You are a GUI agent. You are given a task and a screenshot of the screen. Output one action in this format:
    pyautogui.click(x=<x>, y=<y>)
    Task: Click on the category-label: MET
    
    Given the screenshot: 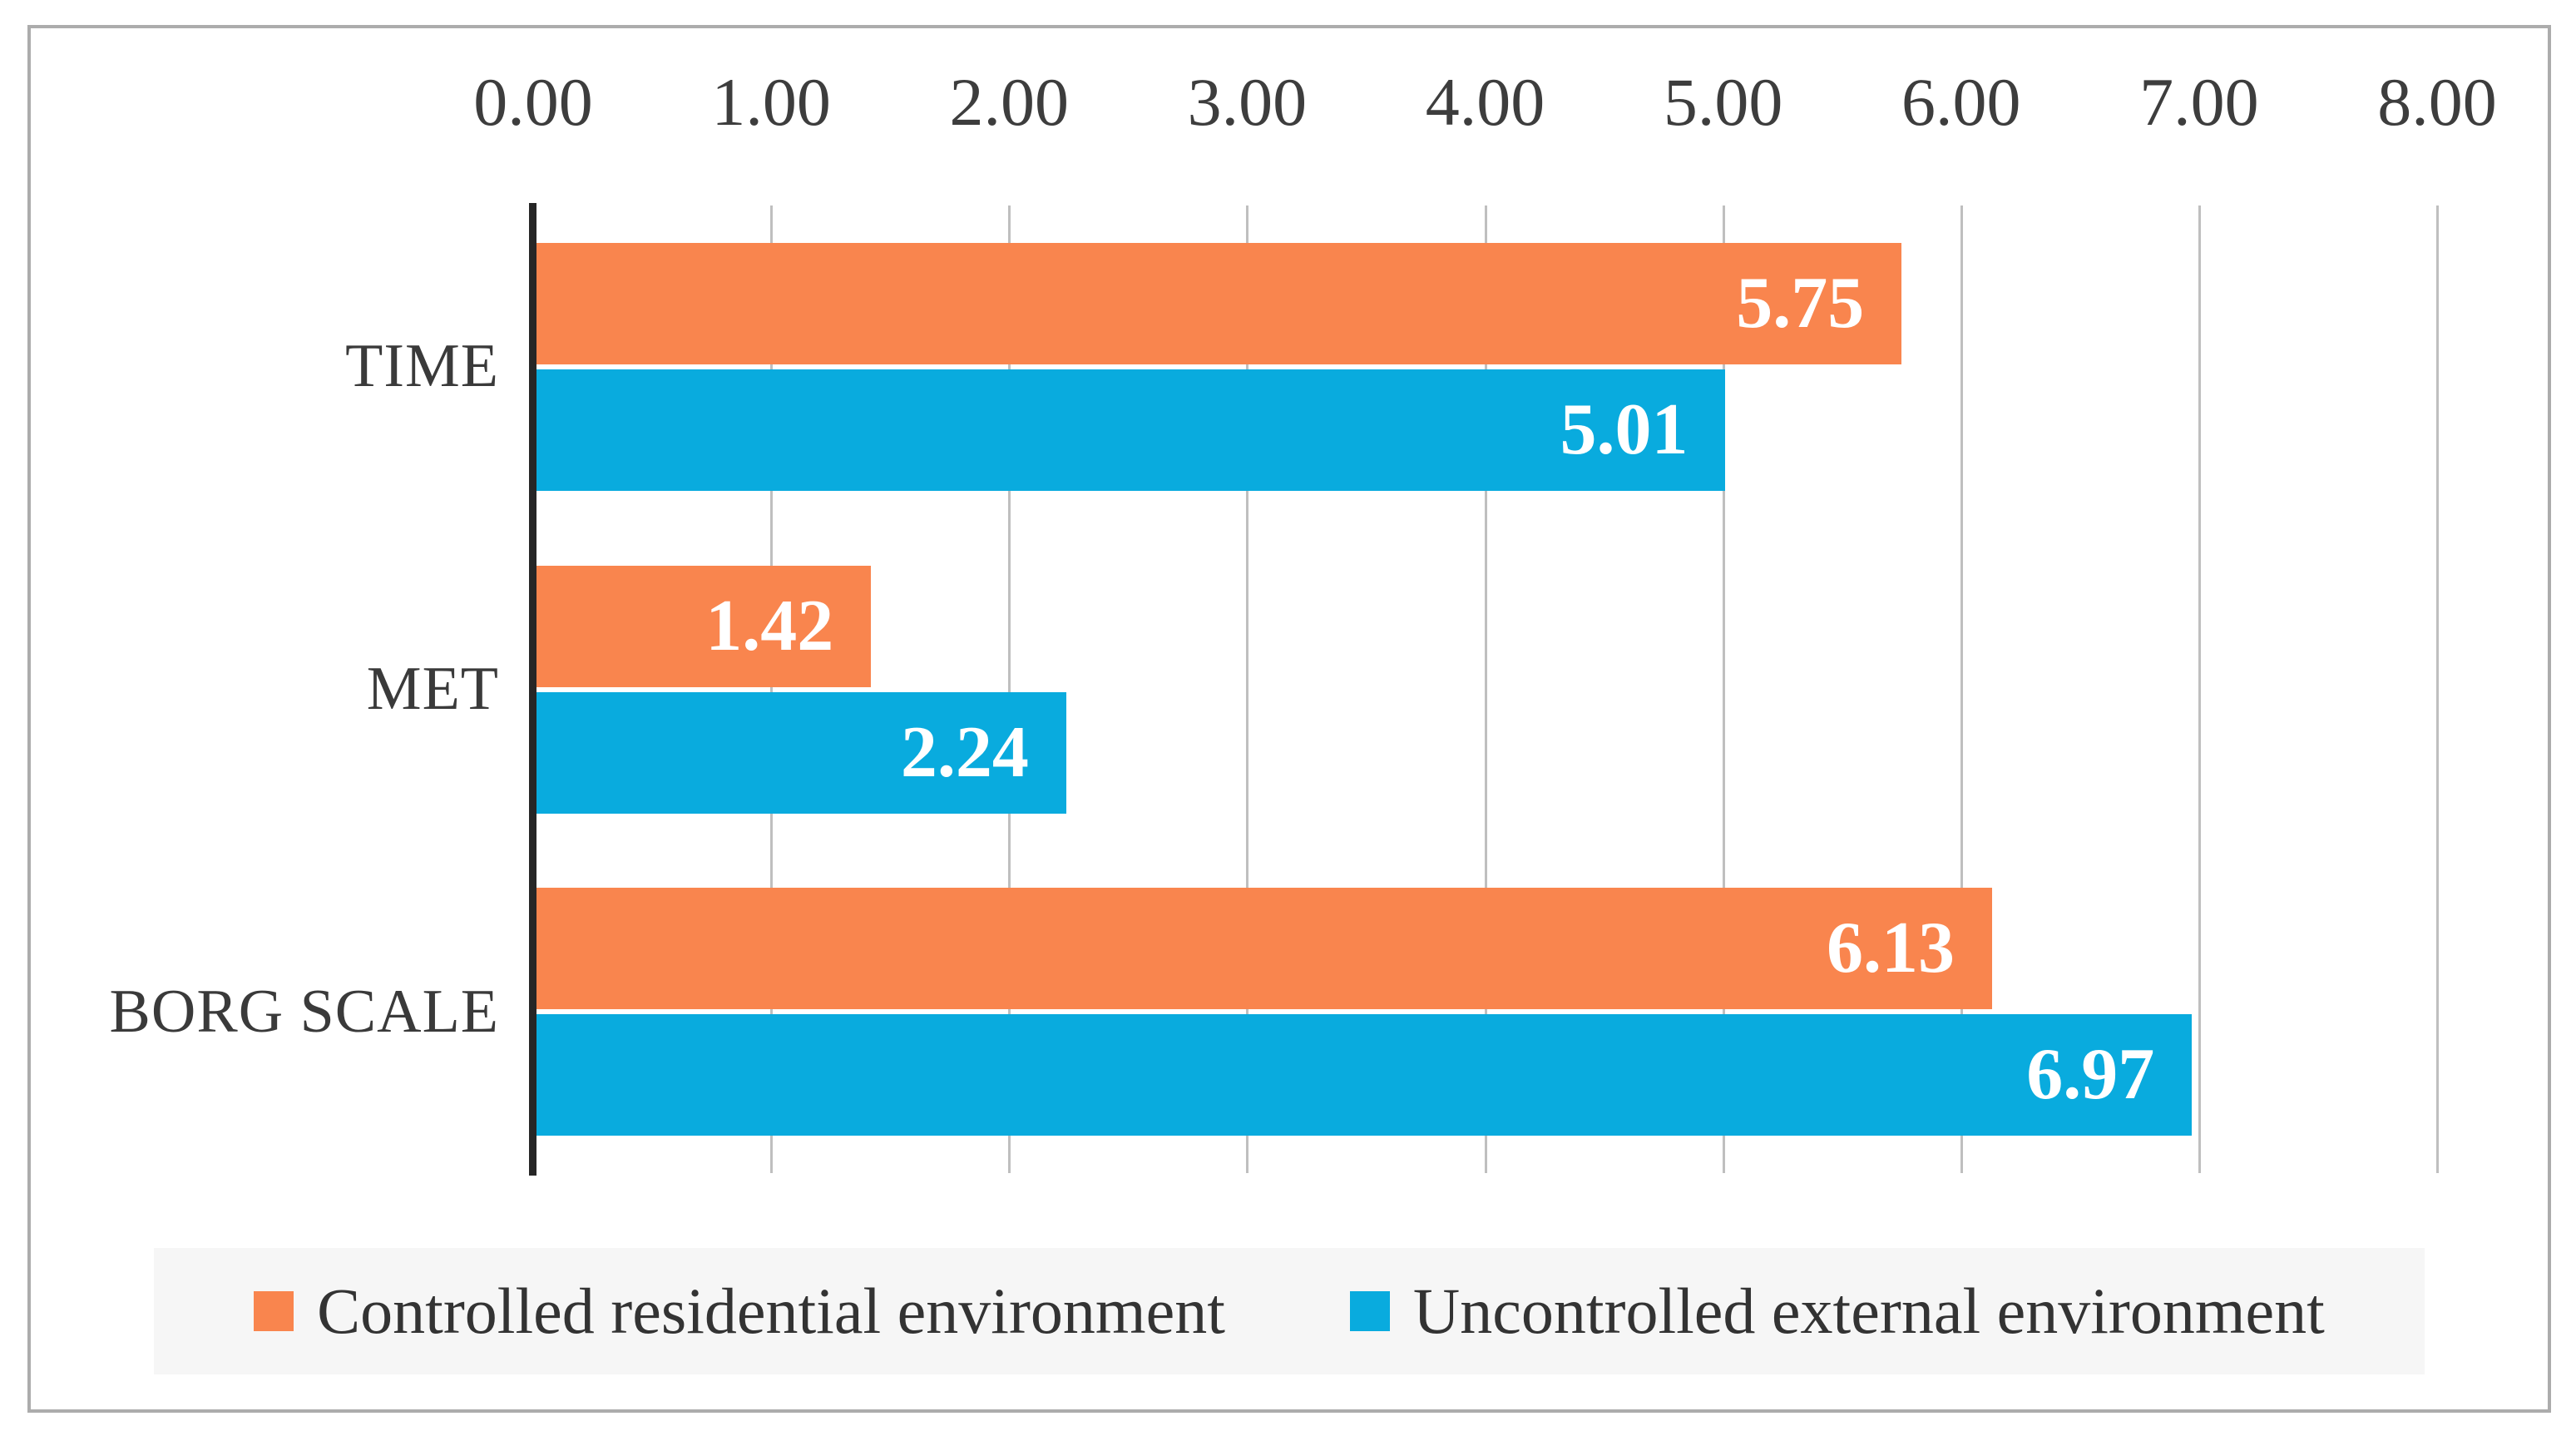 What is the action you would take?
    pyautogui.click(x=432, y=689)
    